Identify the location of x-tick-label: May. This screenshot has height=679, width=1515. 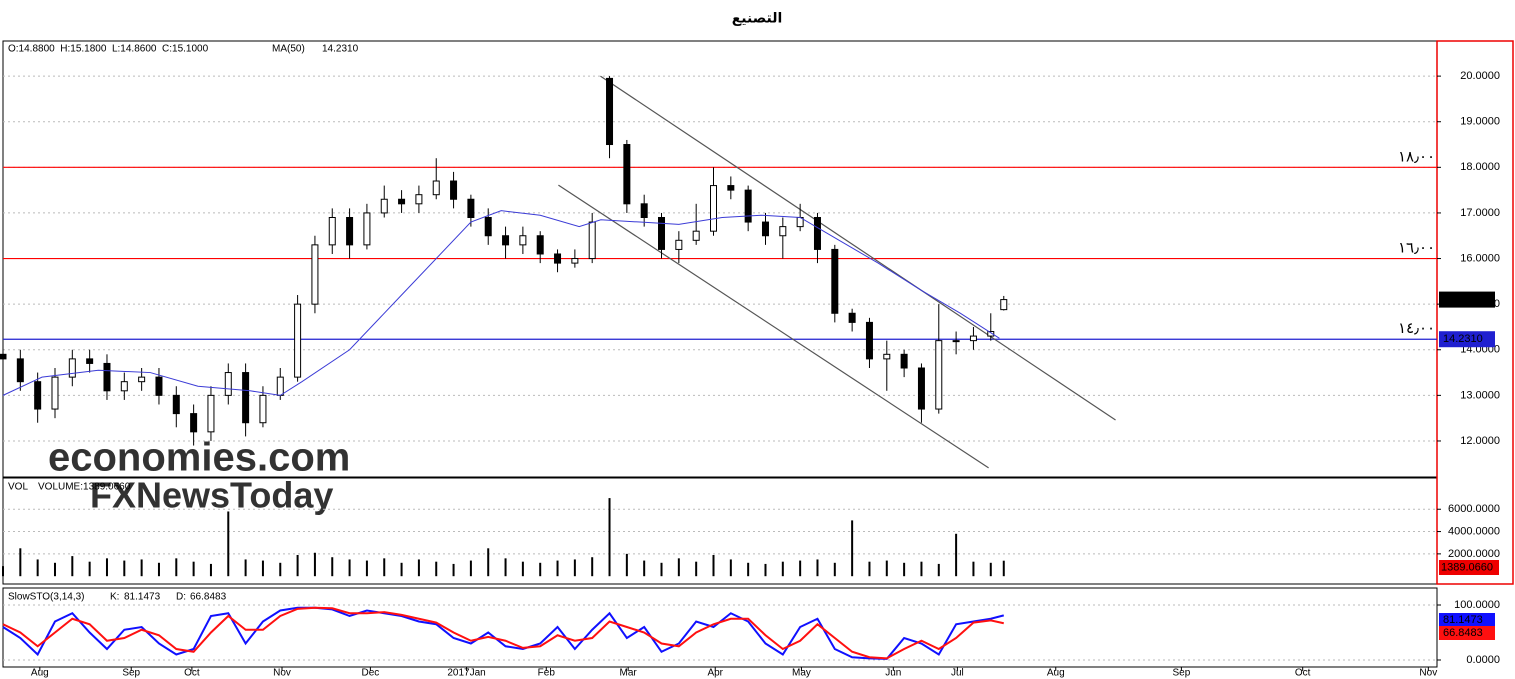
(801, 673).